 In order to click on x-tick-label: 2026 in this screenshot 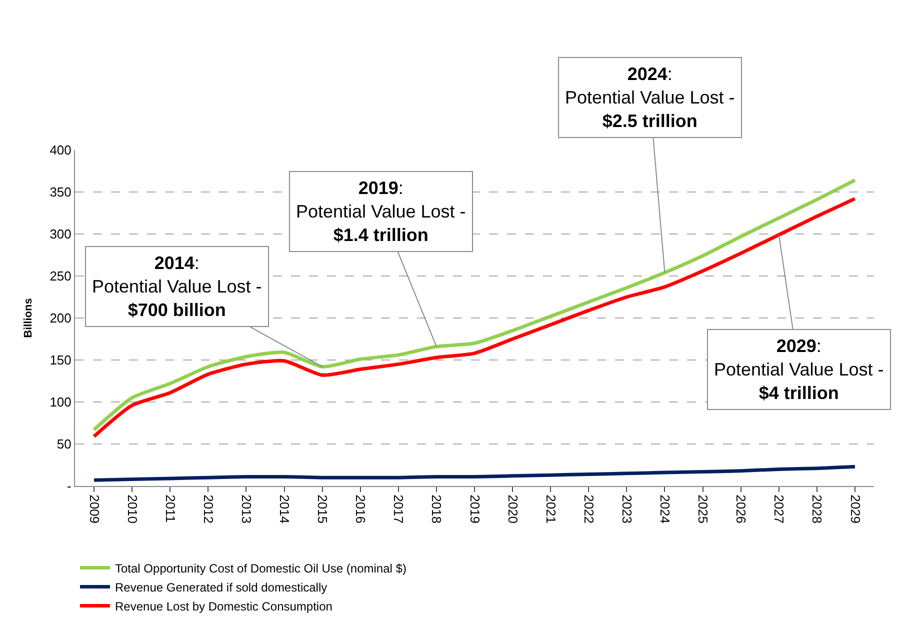, I will do `click(741, 509)`.